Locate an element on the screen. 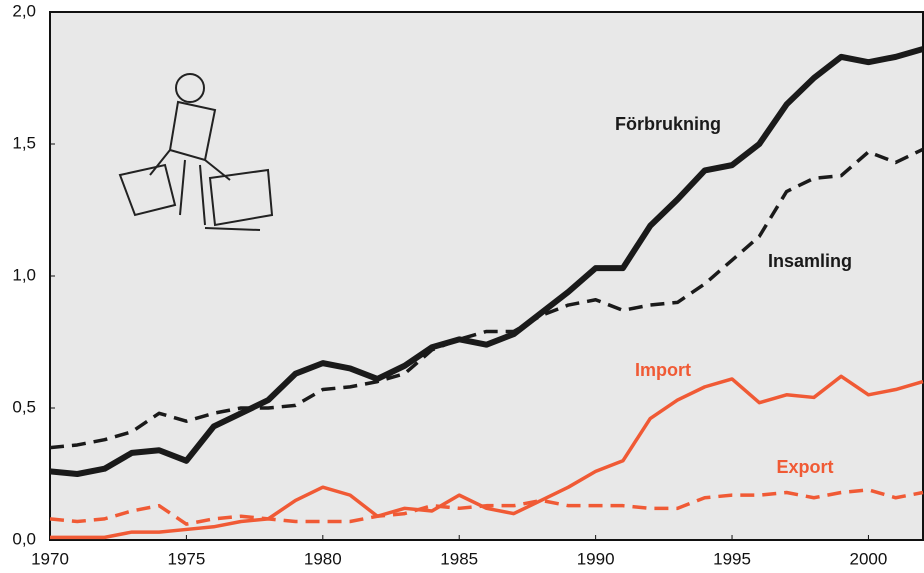  x-tick-label: 2000 is located at coordinates (869, 558).